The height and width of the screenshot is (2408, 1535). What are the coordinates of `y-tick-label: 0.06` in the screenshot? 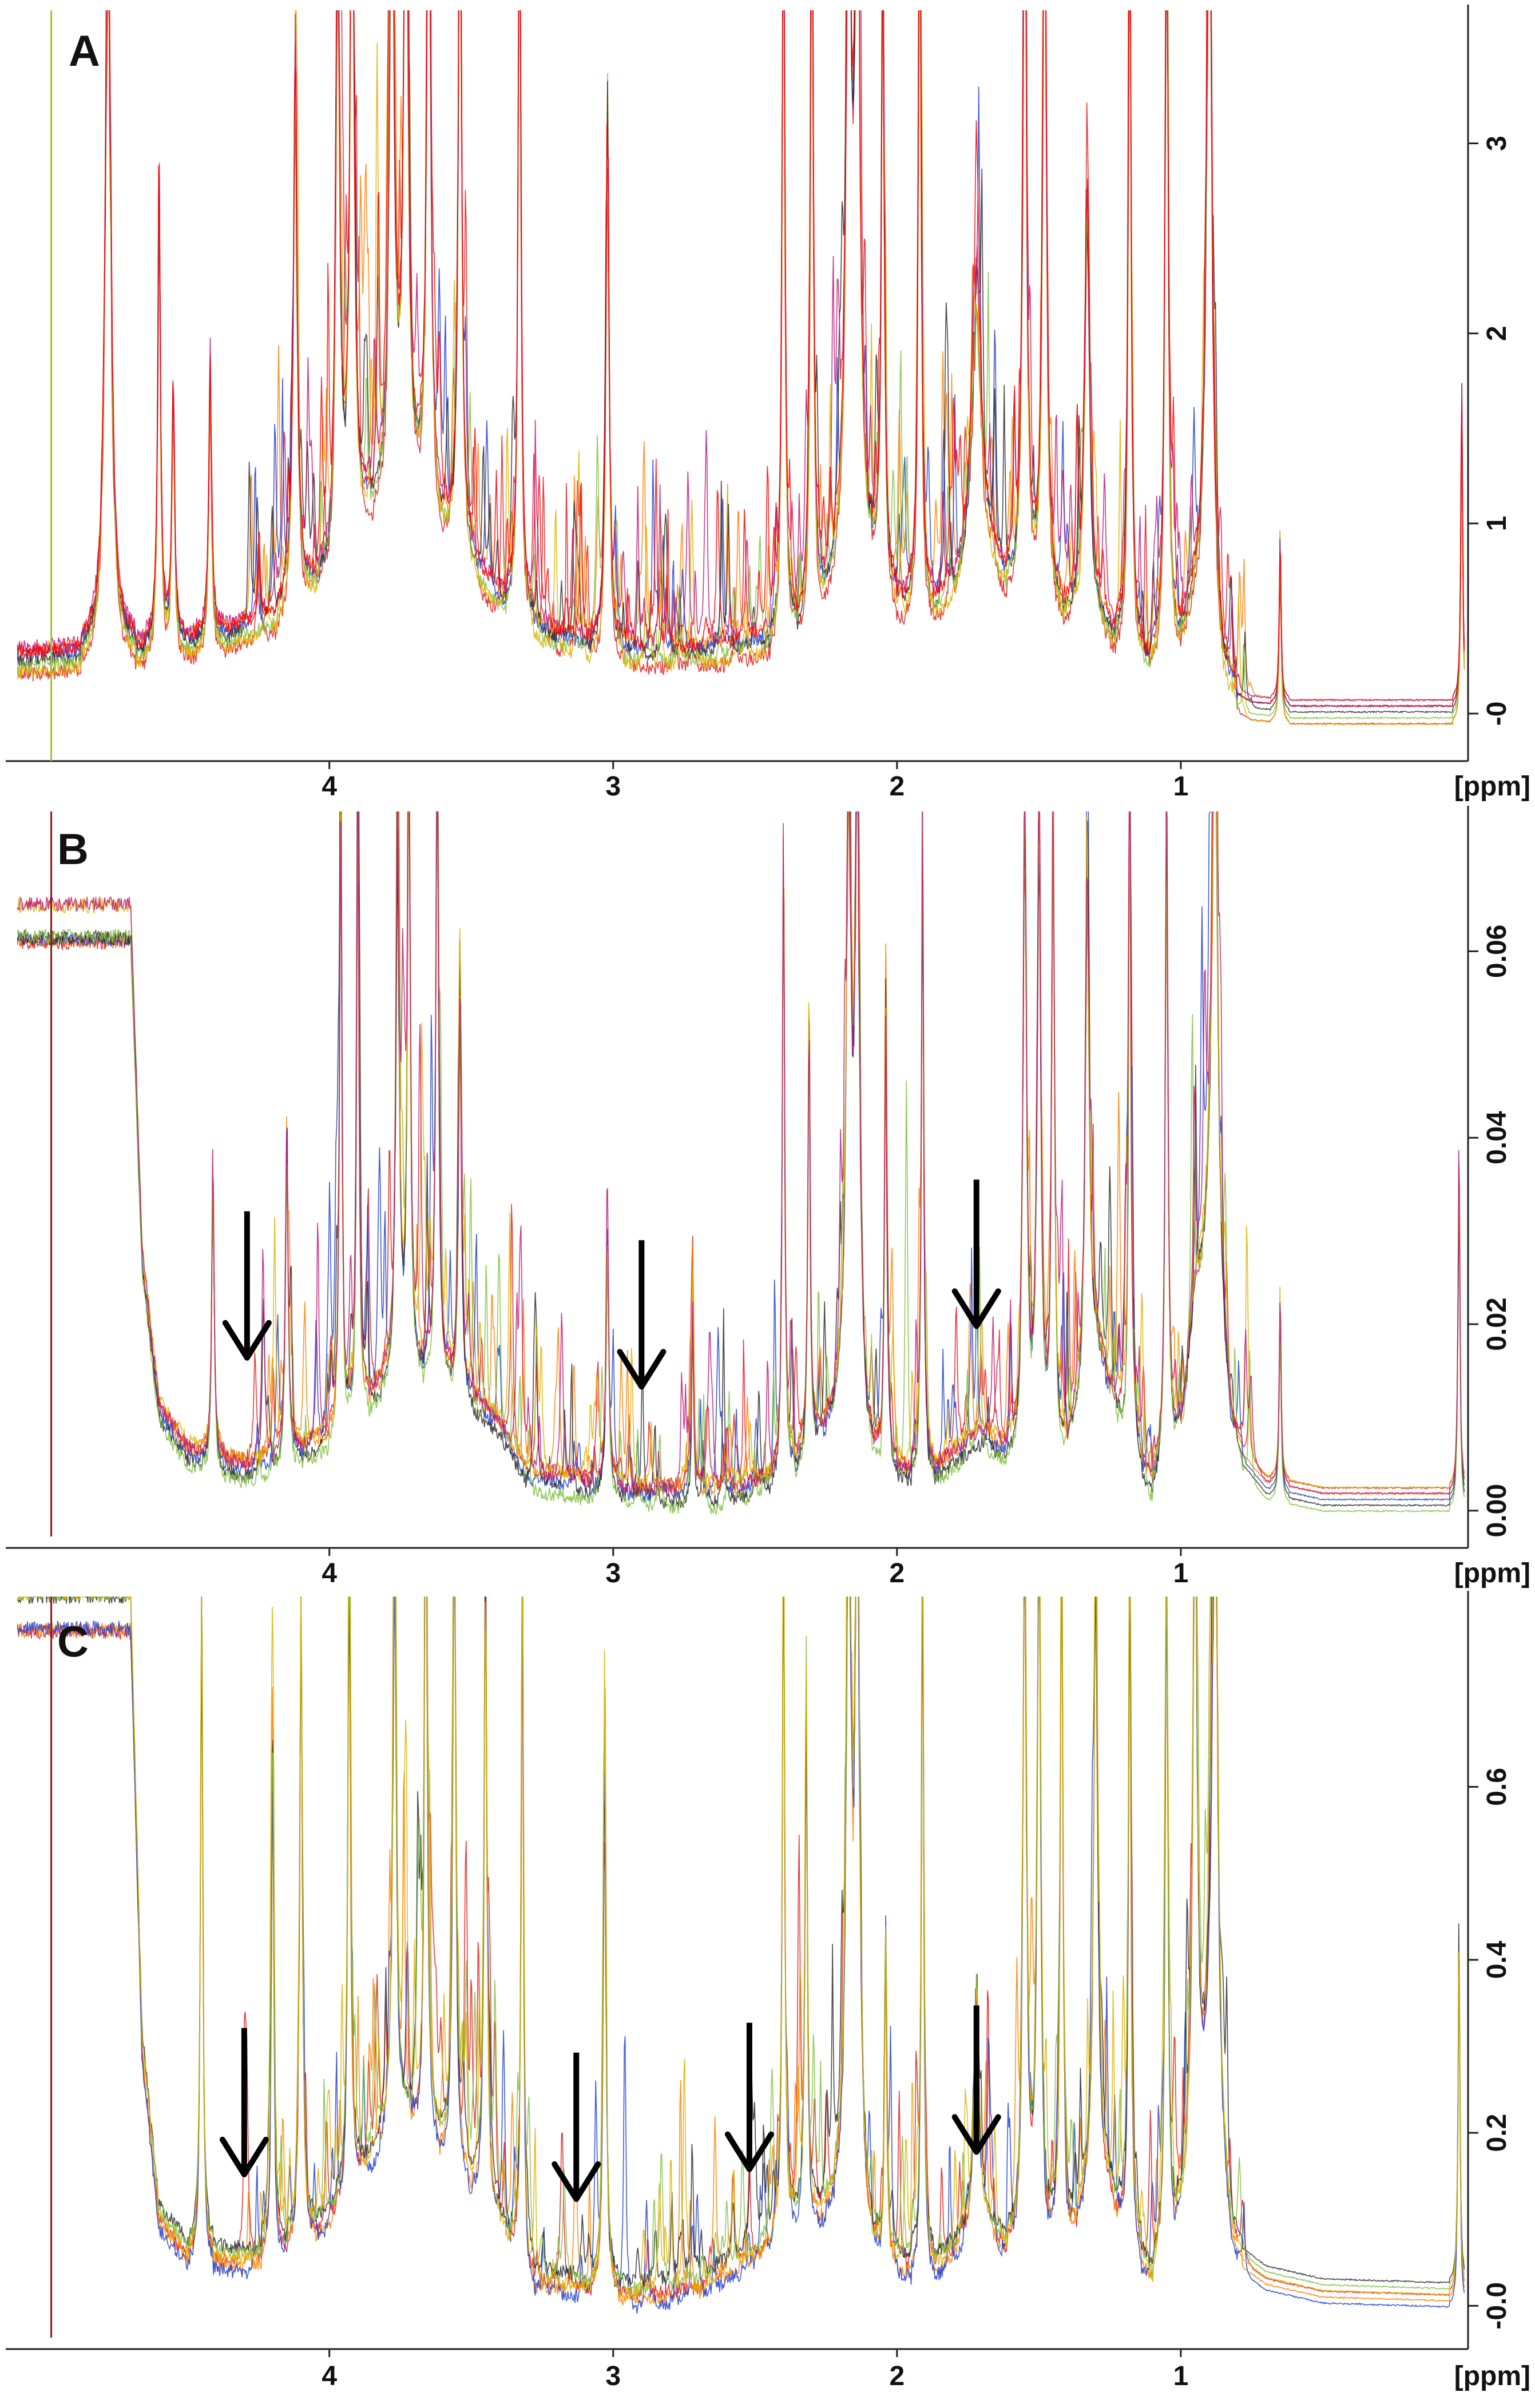 It's located at (1497, 951).